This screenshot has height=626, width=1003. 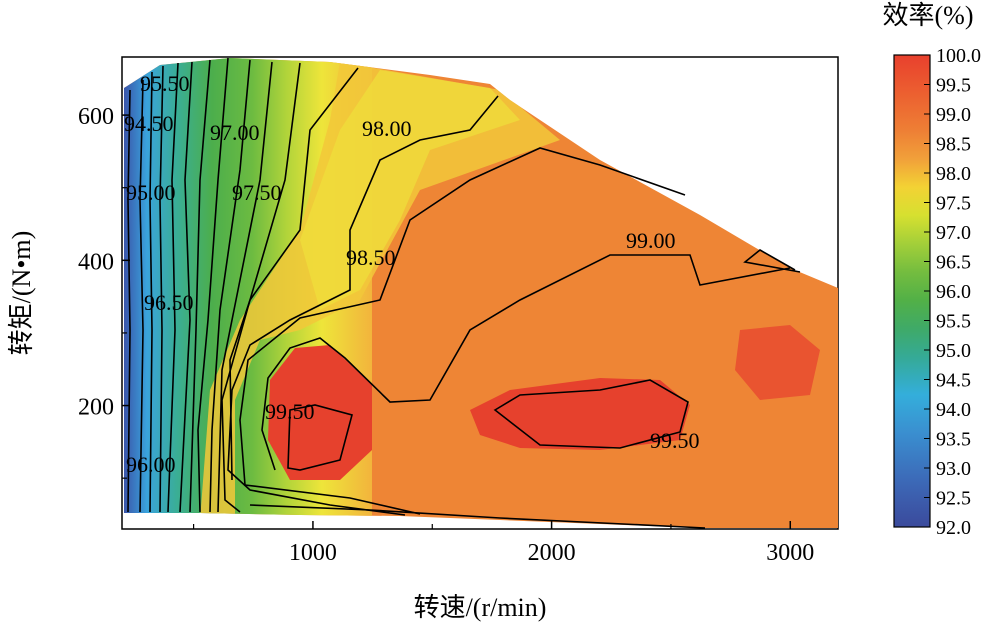 What do you see at coordinates (790, 553) in the screenshot?
I see `x-tick-label: 3000` at bounding box center [790, 553].